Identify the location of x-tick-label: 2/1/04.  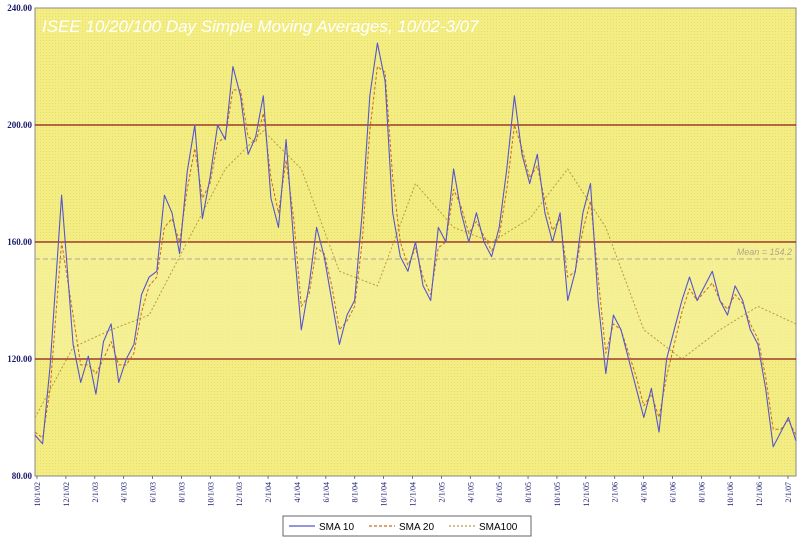
(268, 492).